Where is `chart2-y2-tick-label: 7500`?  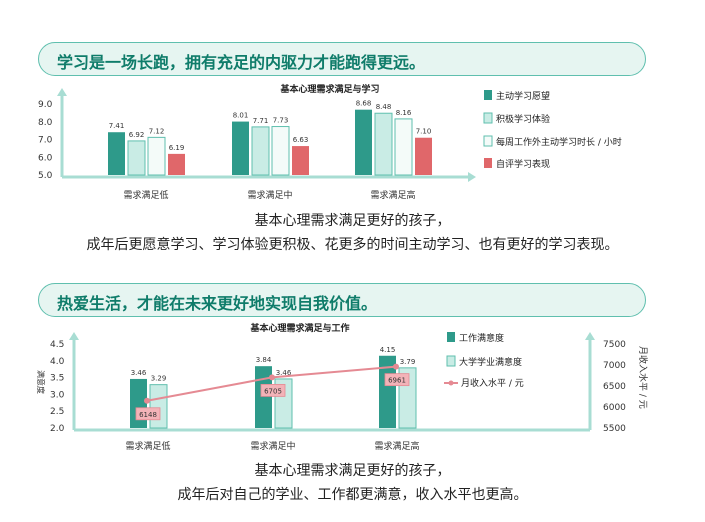 chart2-y2-tick-label: 7500 is located at coordinates (614, 345).